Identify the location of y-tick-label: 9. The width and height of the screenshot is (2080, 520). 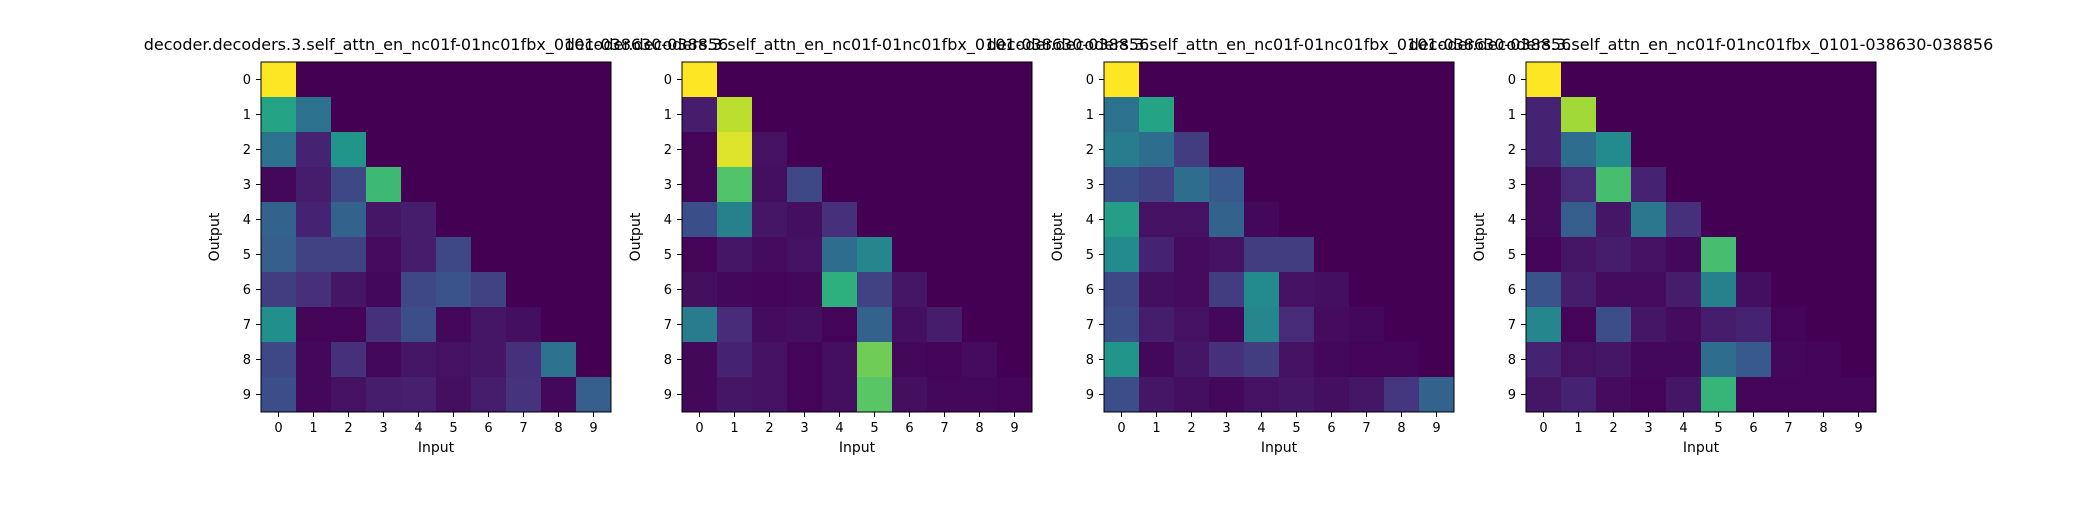
(668, 395).